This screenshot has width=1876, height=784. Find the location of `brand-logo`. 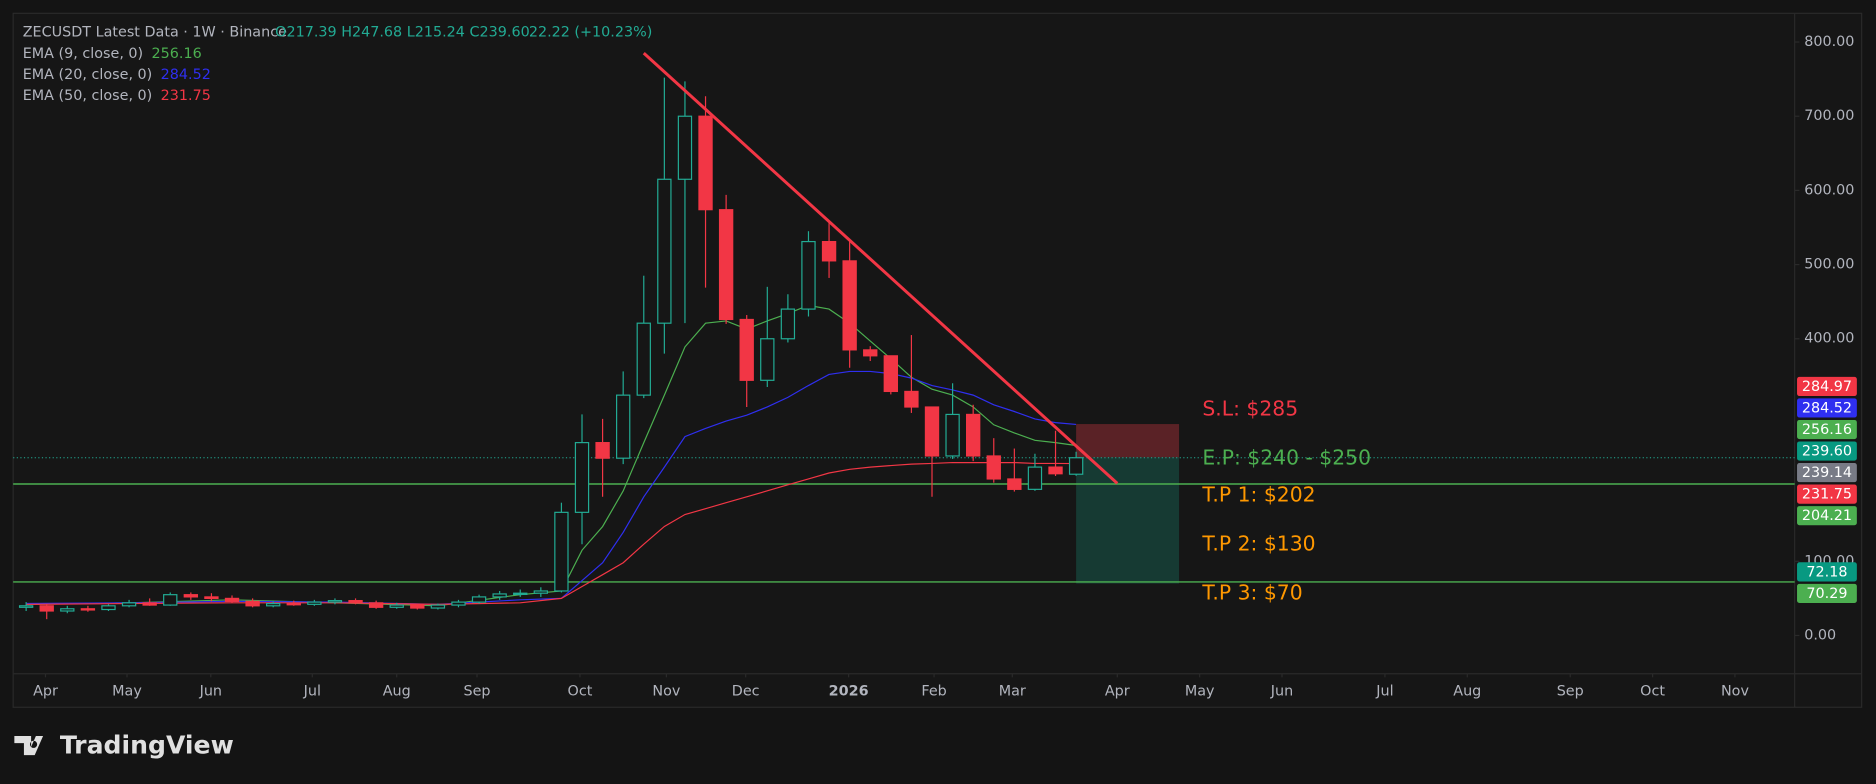

brand-logo is located at coordinates (29, 745).